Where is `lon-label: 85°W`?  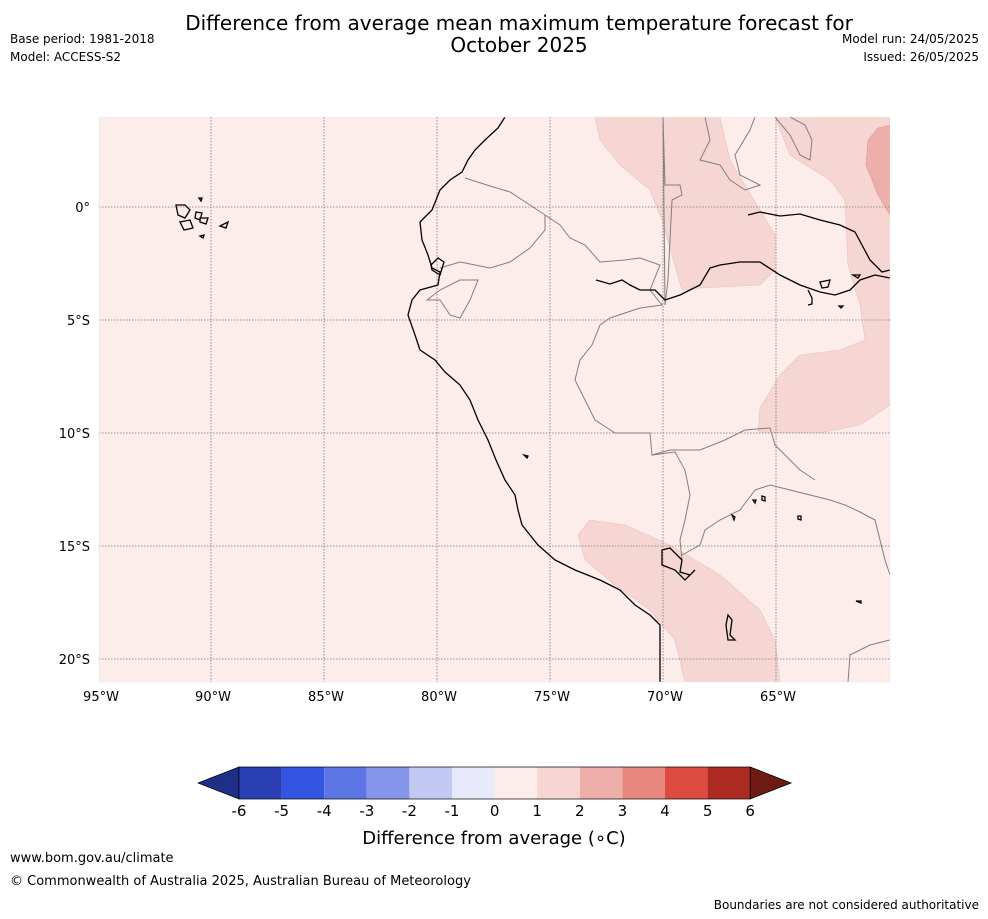 lon-label: 85°W is located at coordinates (326, 697).